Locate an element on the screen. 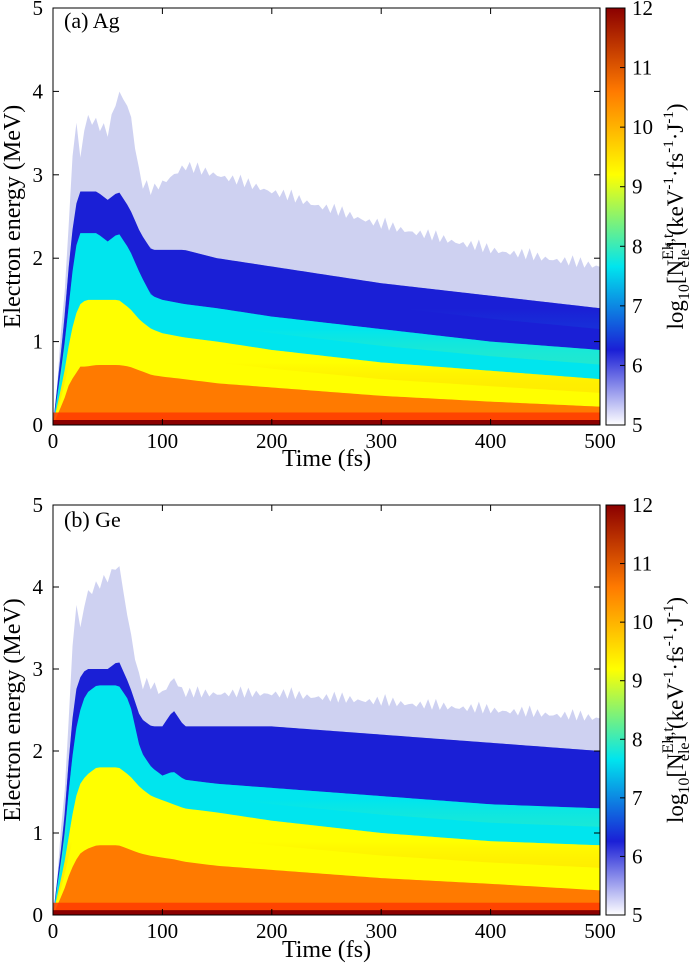 The image size is (700, 973). panel-label: (a) Ag is located at coordinates (92, 20).